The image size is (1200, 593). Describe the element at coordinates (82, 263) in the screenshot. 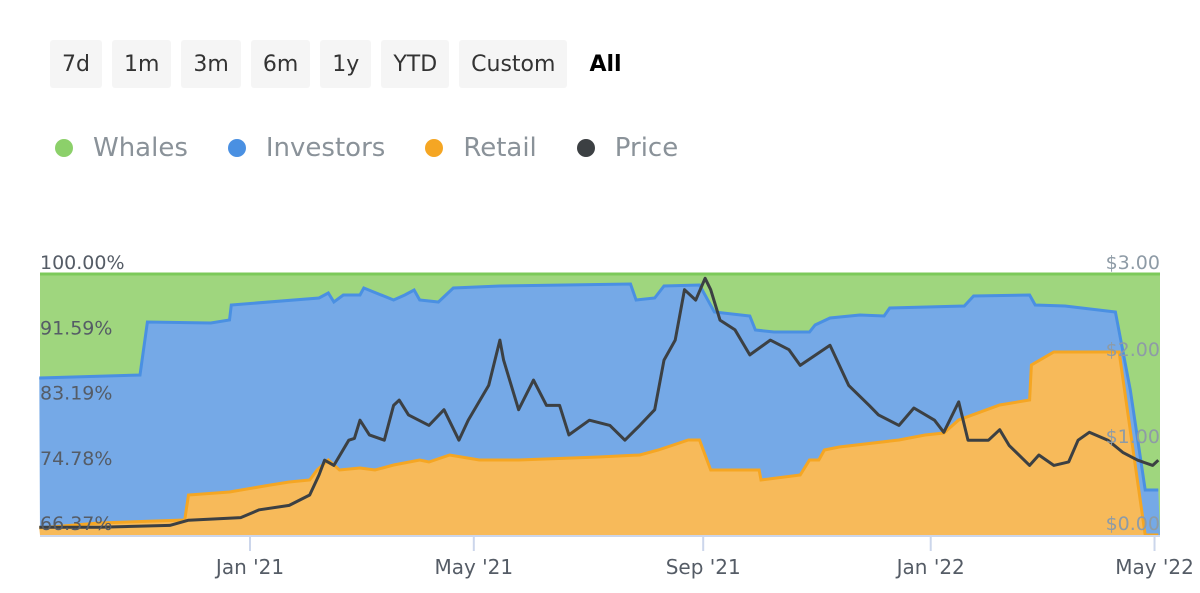

I see `y-left-tick-label: 100.00%` at that location.